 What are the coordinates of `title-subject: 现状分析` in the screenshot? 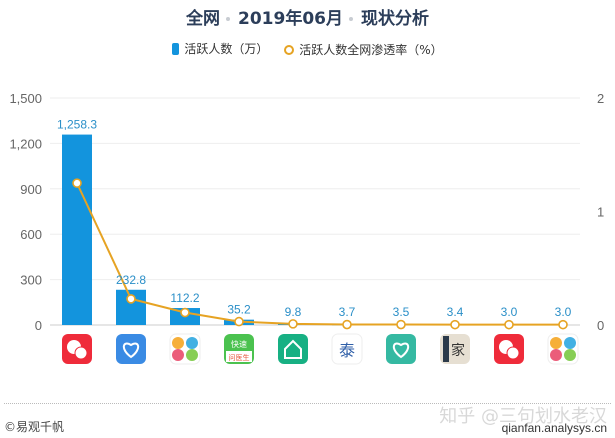 It's located at (394, 19).